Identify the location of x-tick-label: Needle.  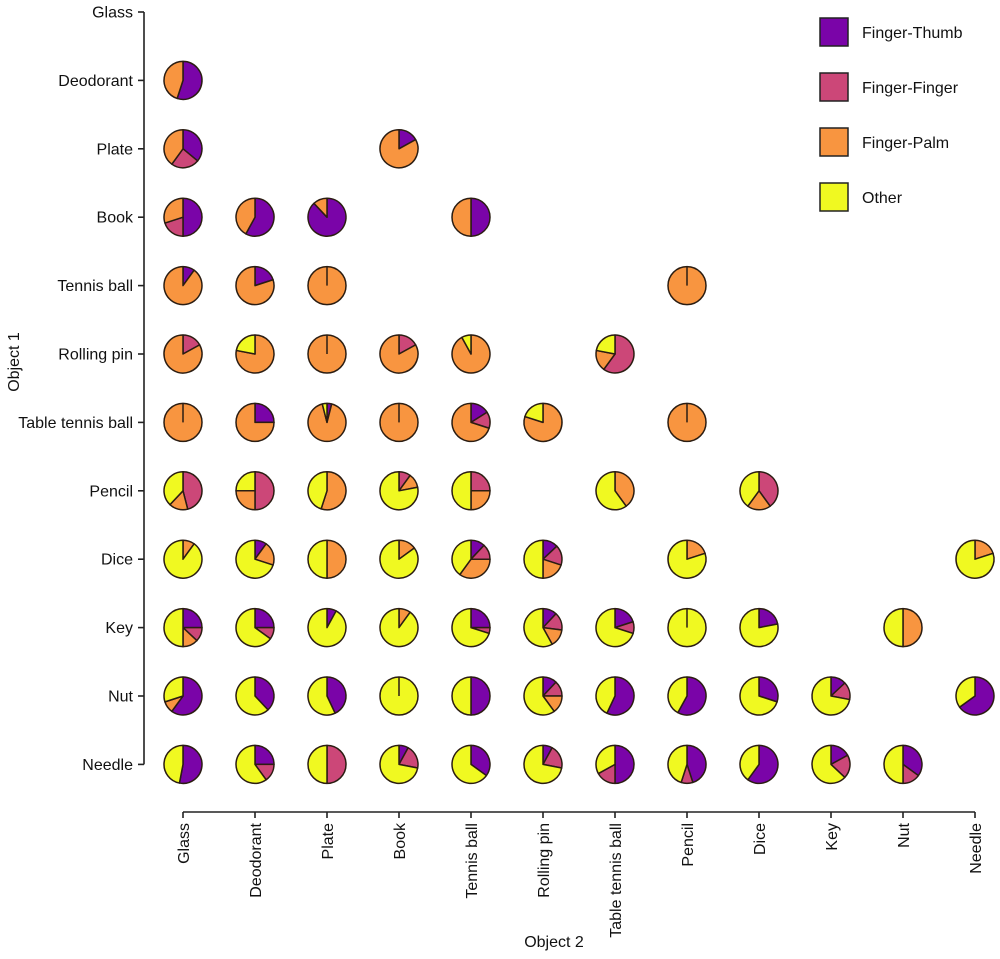
(976, 848).